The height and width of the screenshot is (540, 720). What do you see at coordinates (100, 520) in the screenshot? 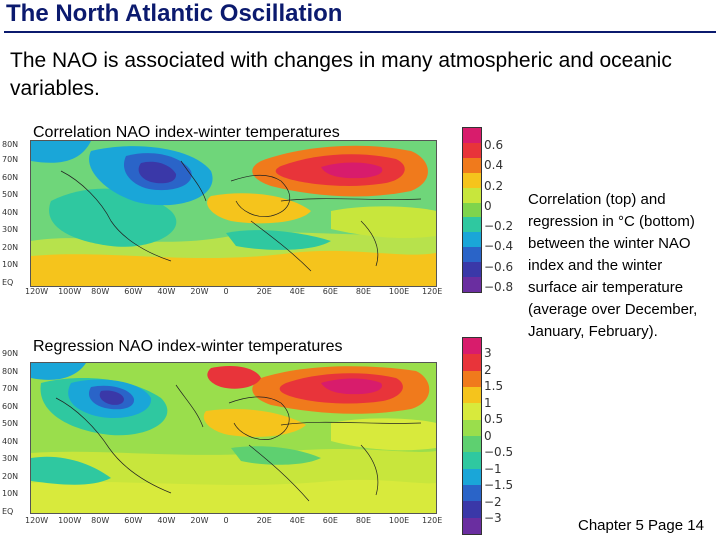
I see `bottom-lon-label: 80W` at bounding box center [100, 520].